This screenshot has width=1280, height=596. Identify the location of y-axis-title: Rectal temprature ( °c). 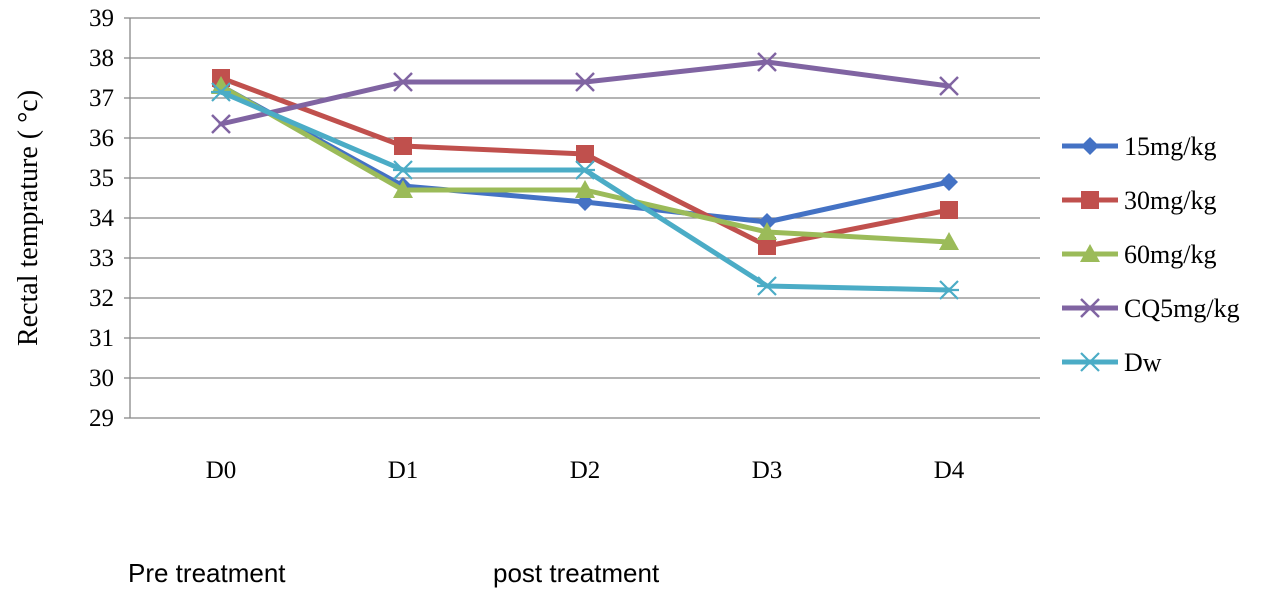
(28, 218).